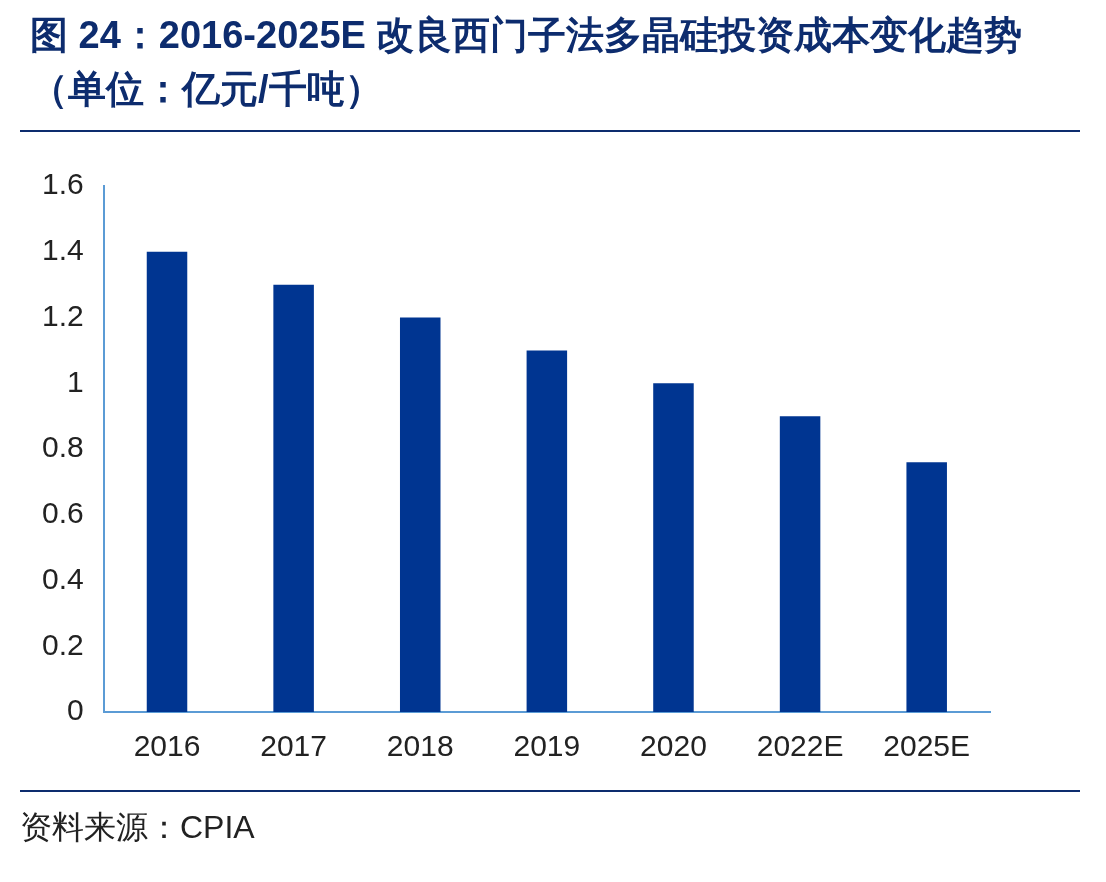 This screenshot has width=1106, height=882. I want to click on x-tick-label: 2025E, so click(927, 746).